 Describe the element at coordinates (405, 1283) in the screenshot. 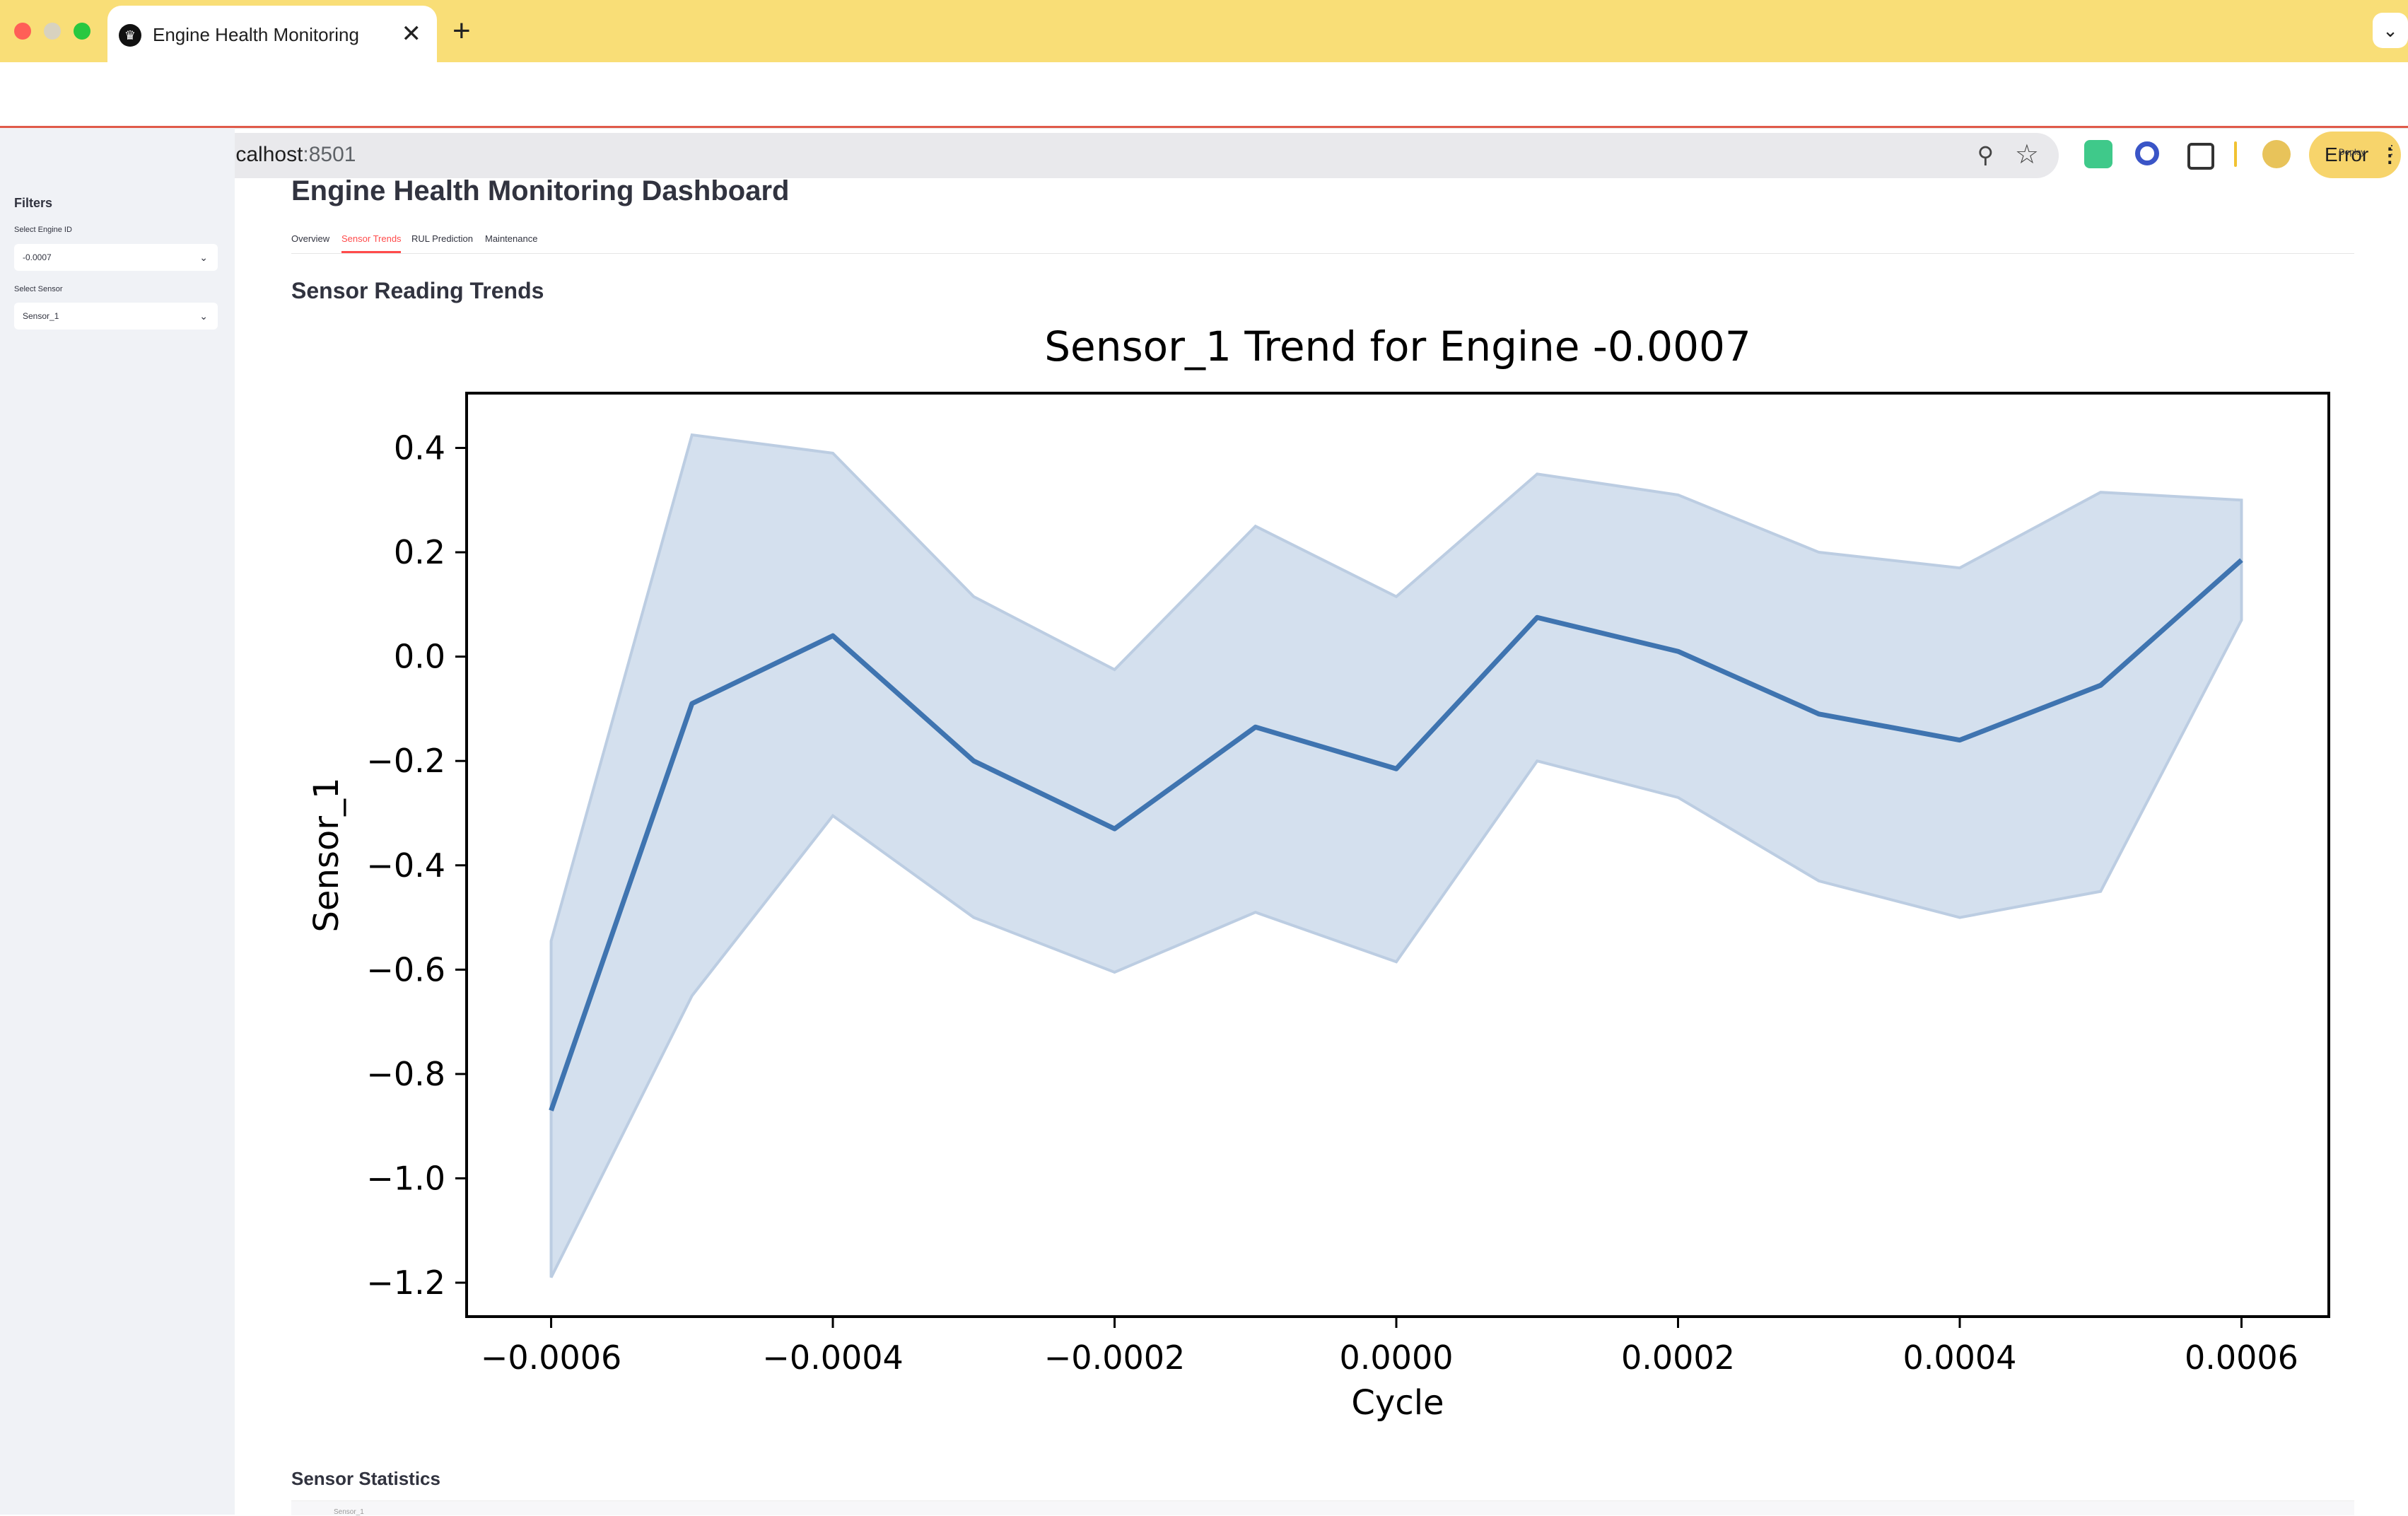

I see `y-tick-label: −1.2` at that location.